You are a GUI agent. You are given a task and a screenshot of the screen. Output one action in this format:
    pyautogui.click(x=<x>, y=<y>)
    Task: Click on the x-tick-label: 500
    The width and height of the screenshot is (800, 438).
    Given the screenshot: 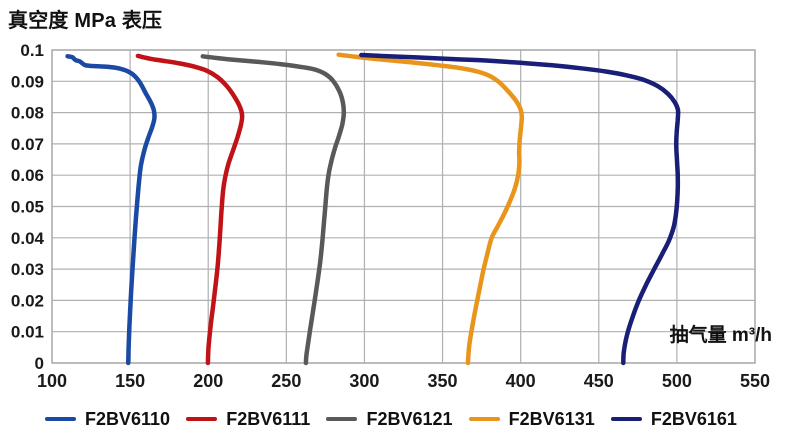 What is the action you would take?
    pyautogui.click(x=677, y=381)
    